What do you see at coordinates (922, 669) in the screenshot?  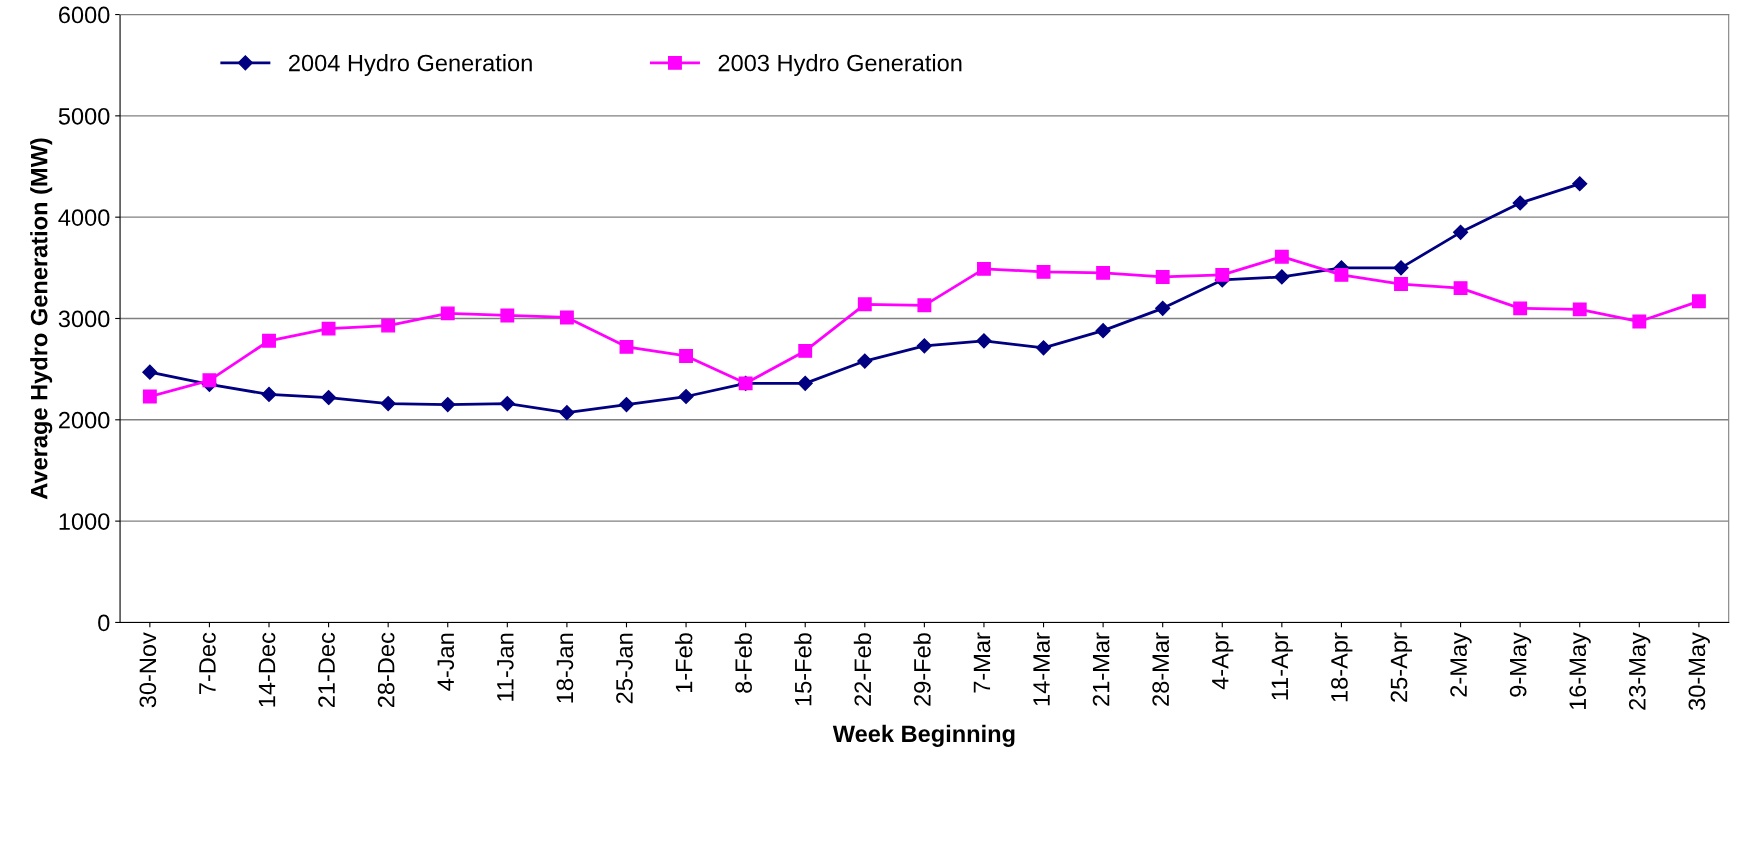 I see `x-tick-label: 29-Feb` at bounding box center [922, 669].